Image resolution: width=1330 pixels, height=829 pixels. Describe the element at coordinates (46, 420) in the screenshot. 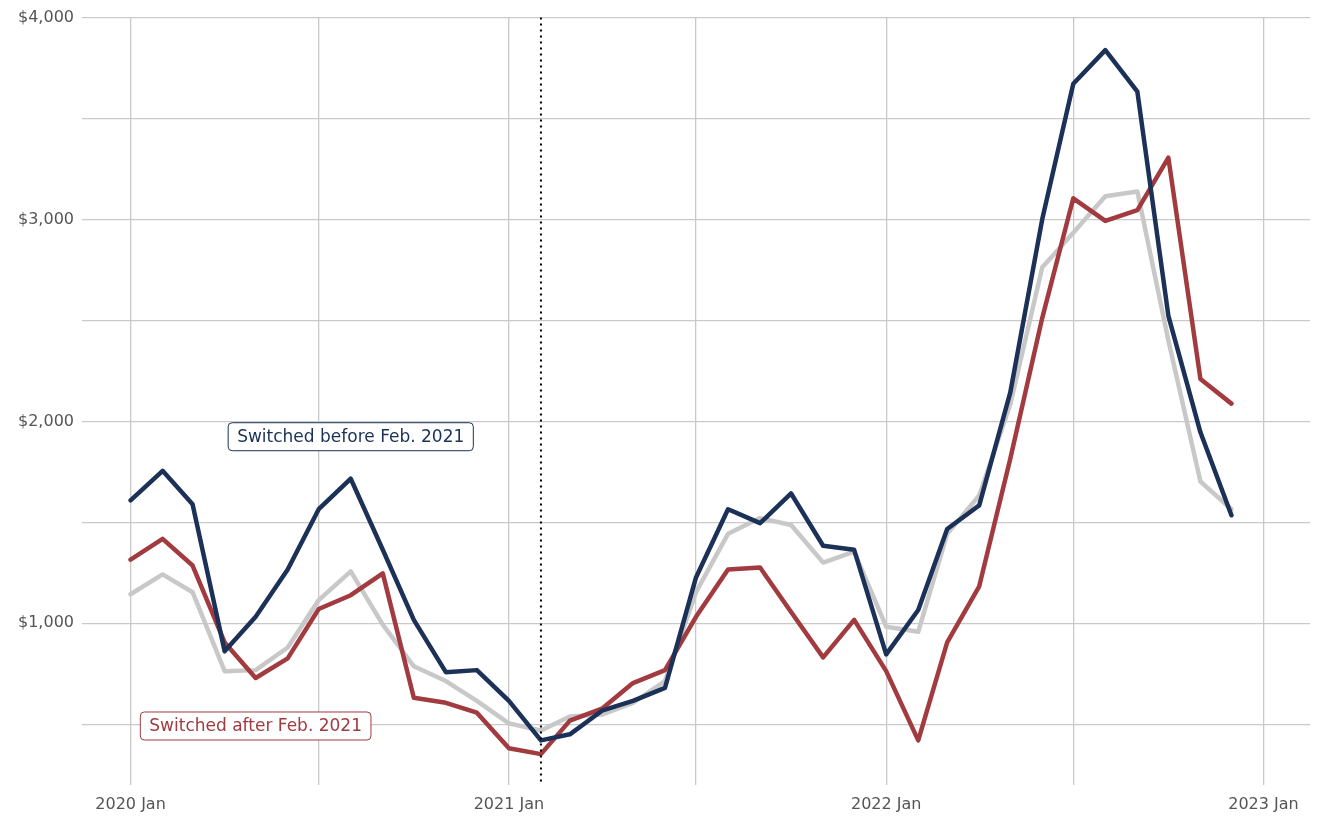

I see `y-tick-label: $2,000` at that location.